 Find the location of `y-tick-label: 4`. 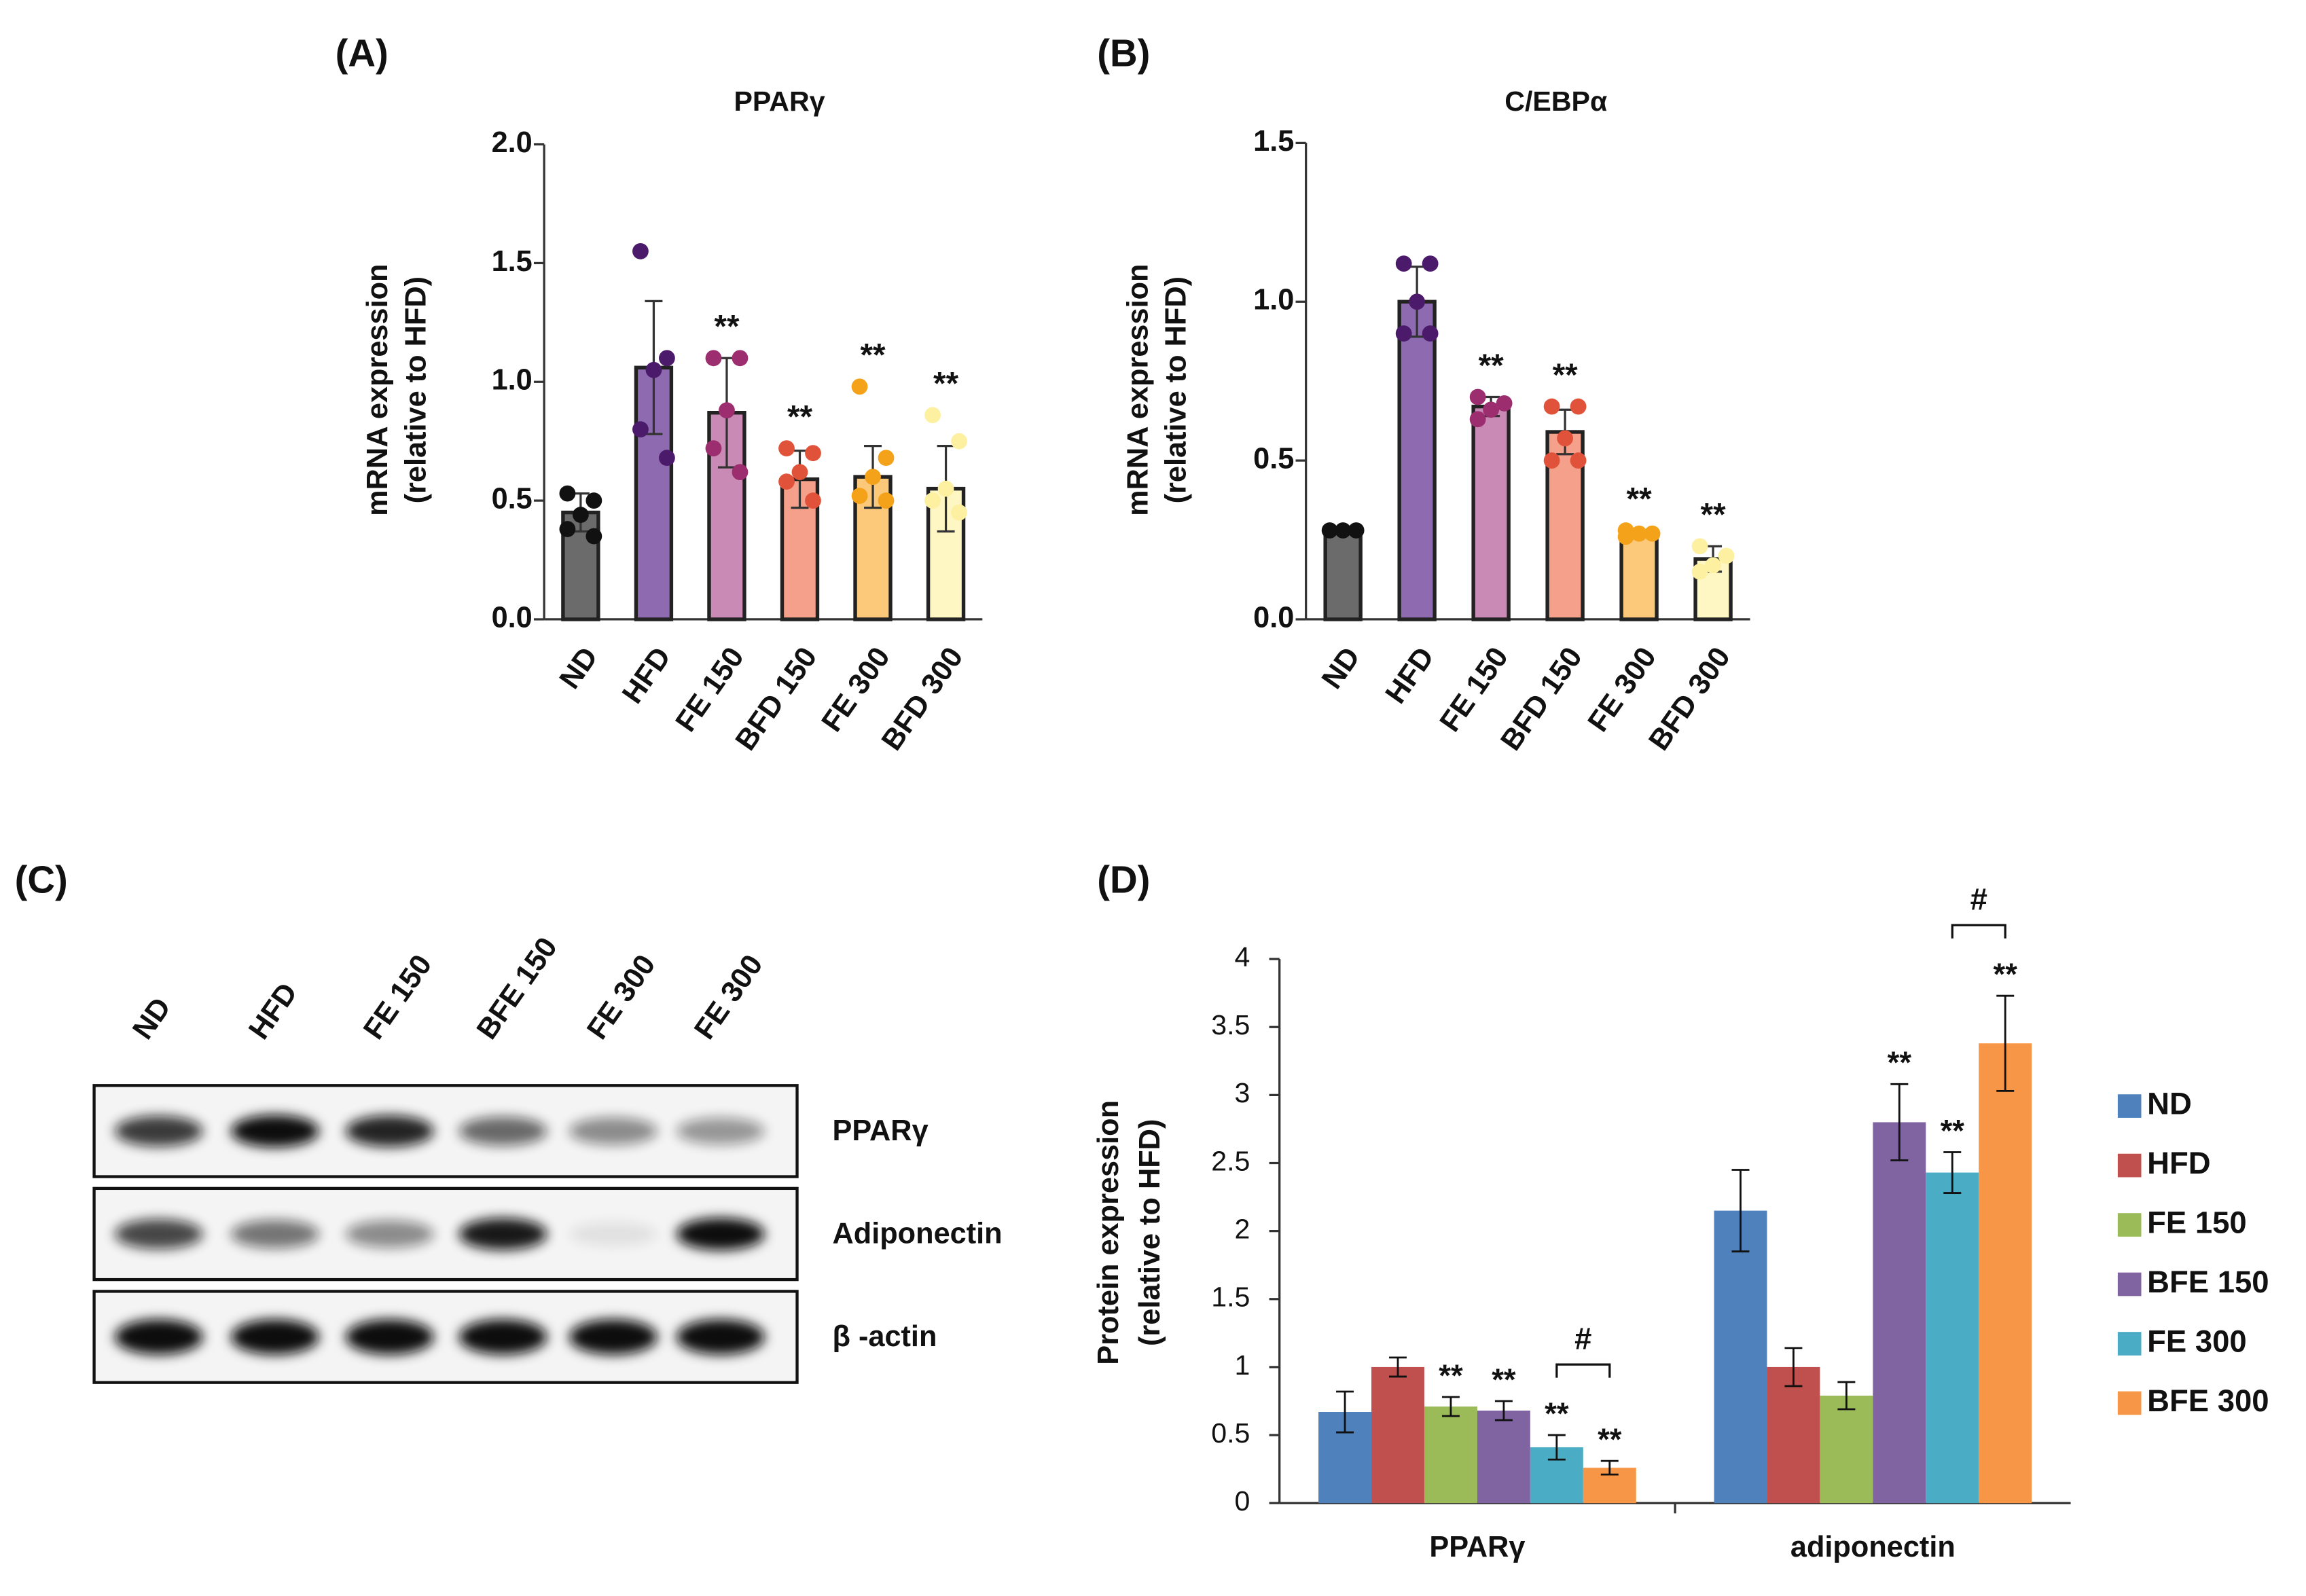

y-tick-label: 4 is located at coordinates (1242, 957).